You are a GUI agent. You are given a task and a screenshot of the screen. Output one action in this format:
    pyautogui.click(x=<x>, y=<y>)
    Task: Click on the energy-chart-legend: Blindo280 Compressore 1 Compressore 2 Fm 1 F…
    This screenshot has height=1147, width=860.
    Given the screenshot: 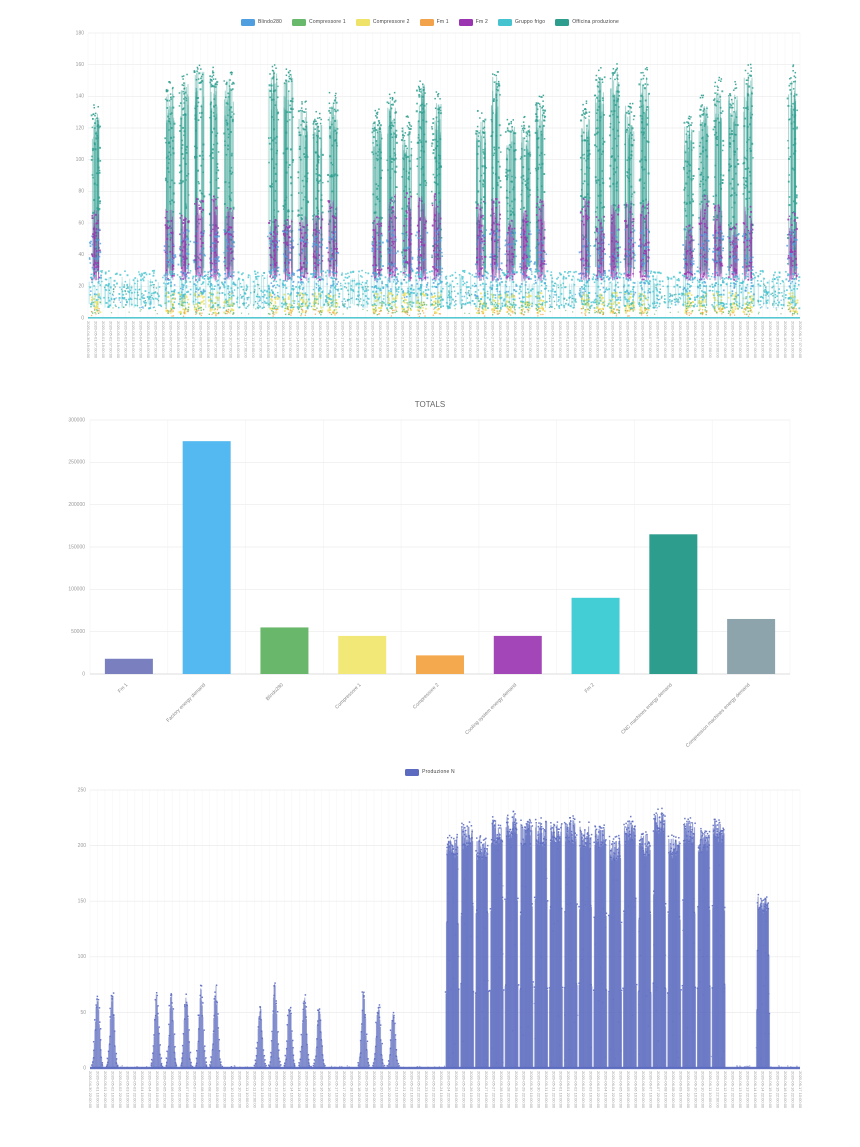 What is the action you would take?
    pyautogui.click(x=430, y=22)
    